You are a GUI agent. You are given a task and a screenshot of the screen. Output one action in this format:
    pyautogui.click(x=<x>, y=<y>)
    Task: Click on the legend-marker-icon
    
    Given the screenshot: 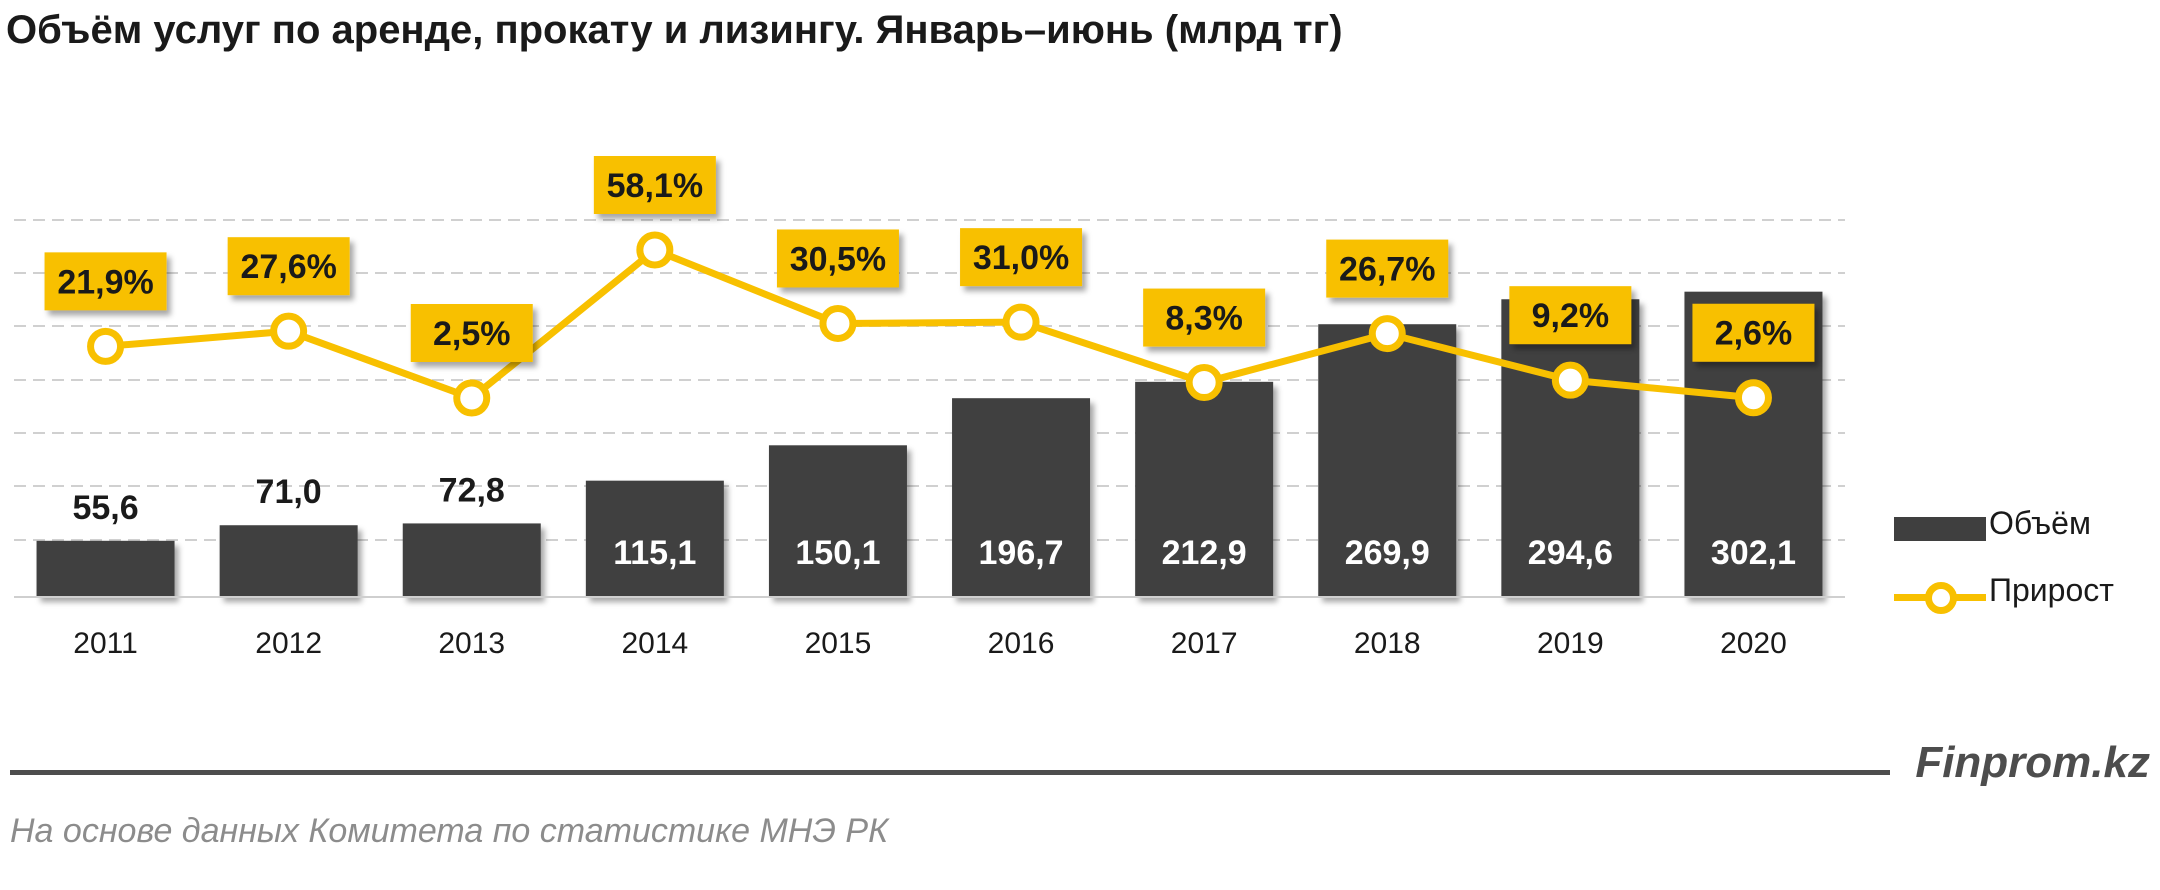 What is the action you would take?
    pyautogui.click(x=1941, y=598)
    